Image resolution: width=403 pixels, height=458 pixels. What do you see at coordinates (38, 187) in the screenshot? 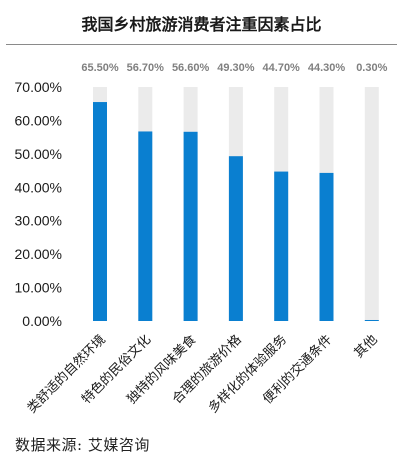
I see `y-tick-label: 40.00%` at bounding box center [38, 187].